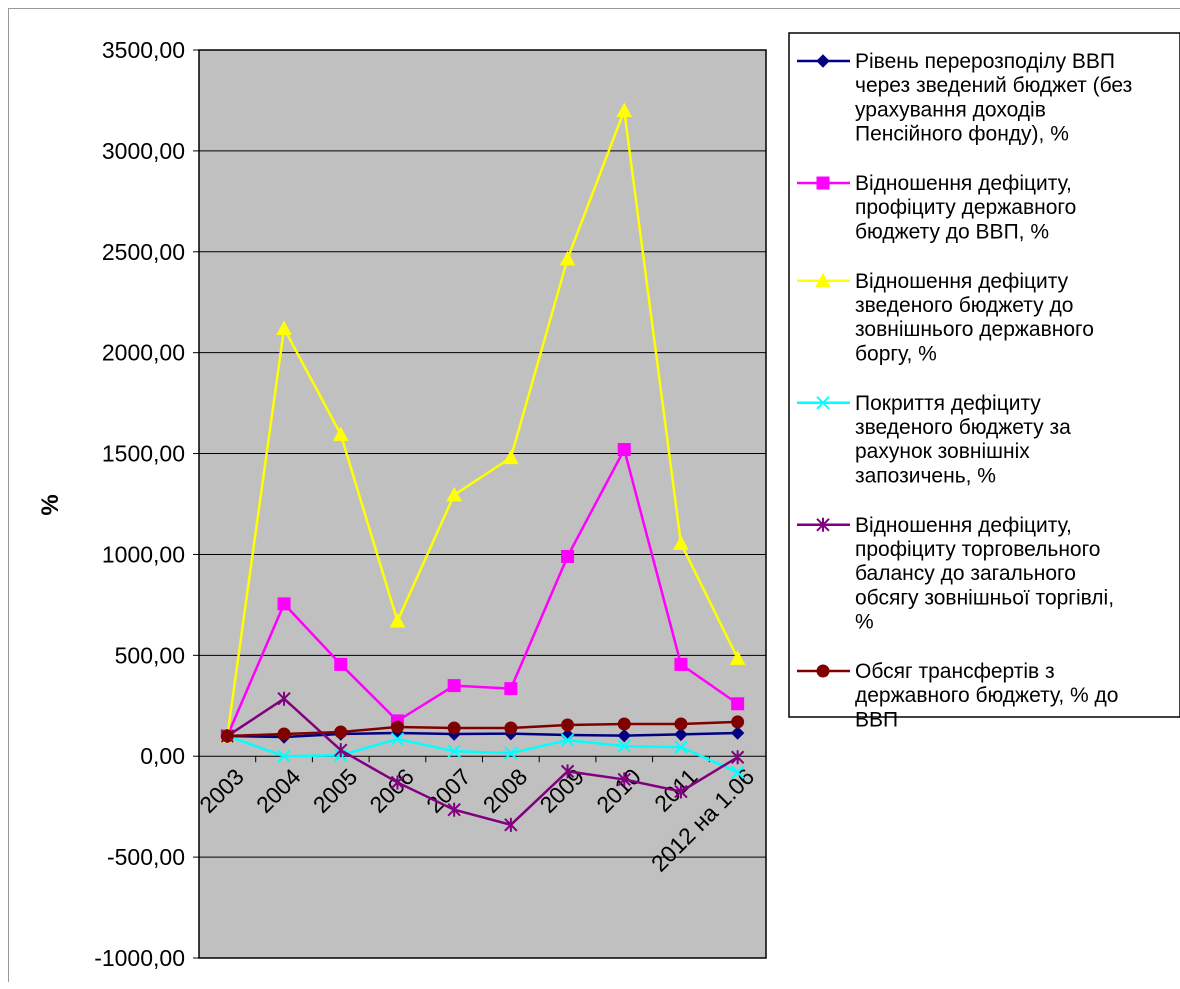  I want to click on legend-label: урахування доходів, so click(950, 109).